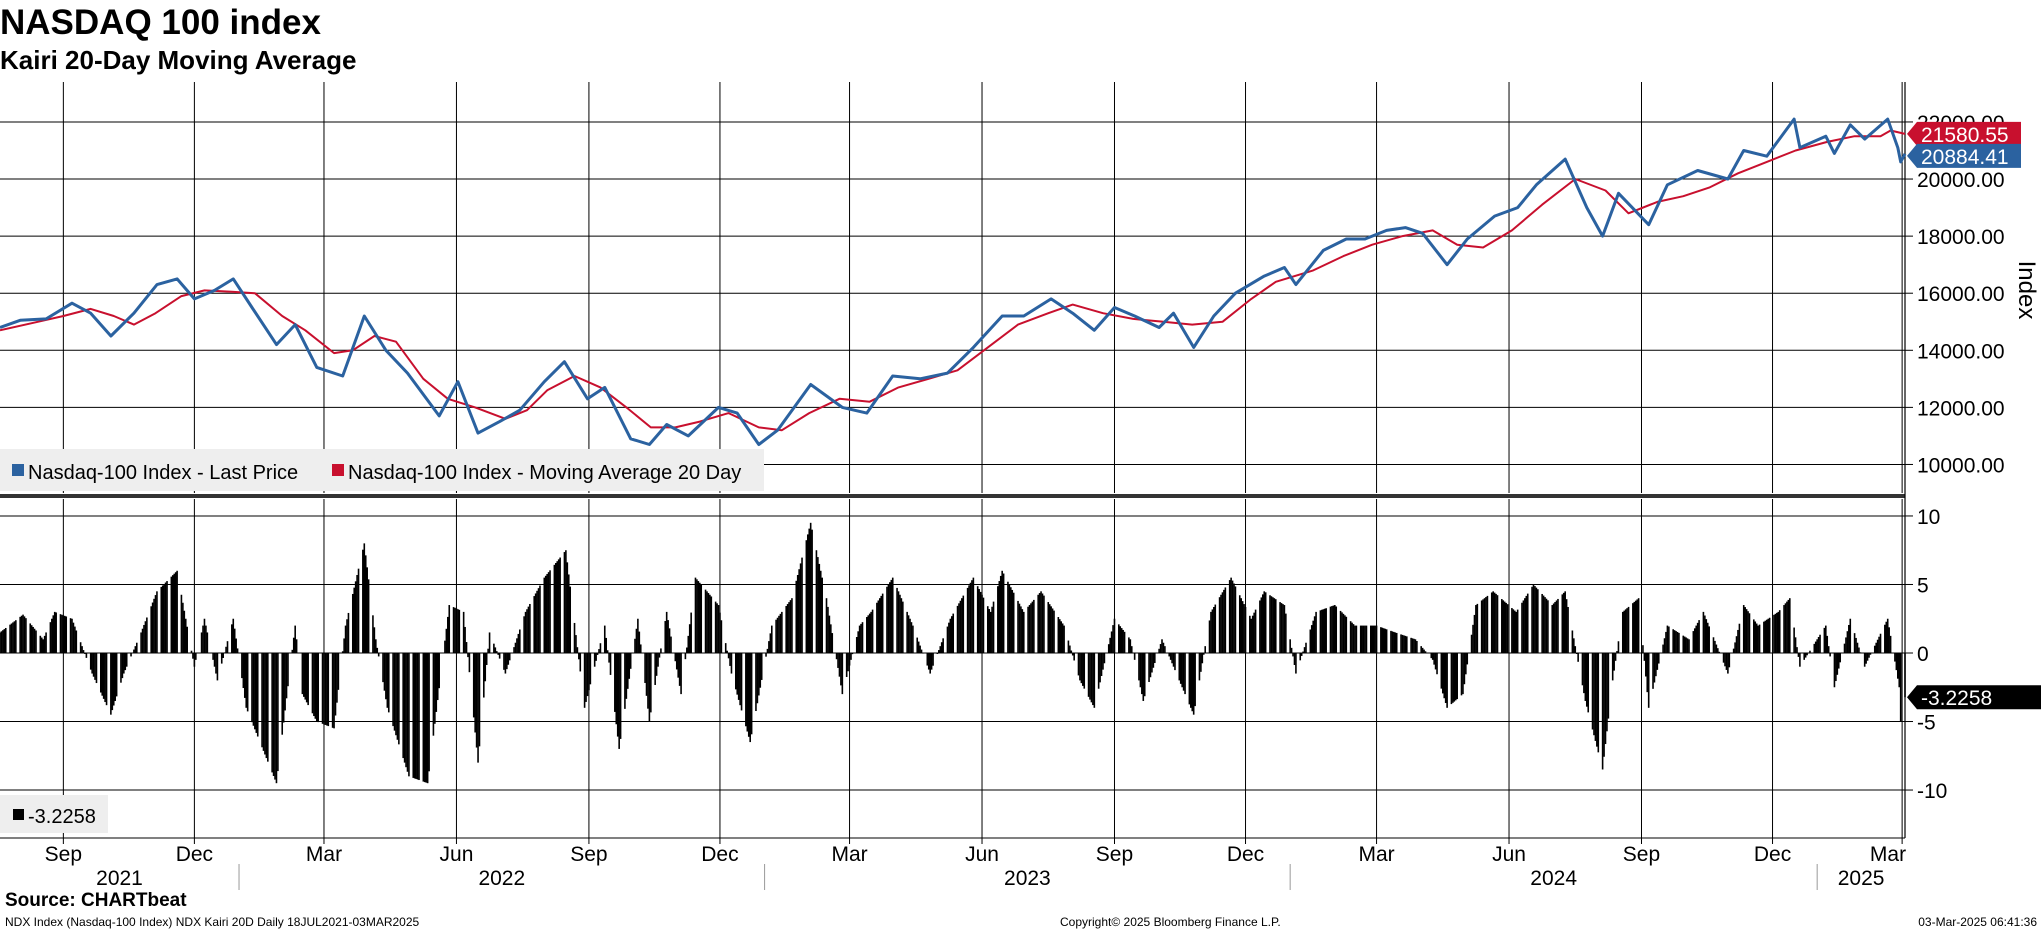 Image resolution: width=2041 pixels, height=932 pixels. Describe the element at coordinates (1961, 237) in the screenshot. I see `top-ytick-label: 18000.00` at that location.